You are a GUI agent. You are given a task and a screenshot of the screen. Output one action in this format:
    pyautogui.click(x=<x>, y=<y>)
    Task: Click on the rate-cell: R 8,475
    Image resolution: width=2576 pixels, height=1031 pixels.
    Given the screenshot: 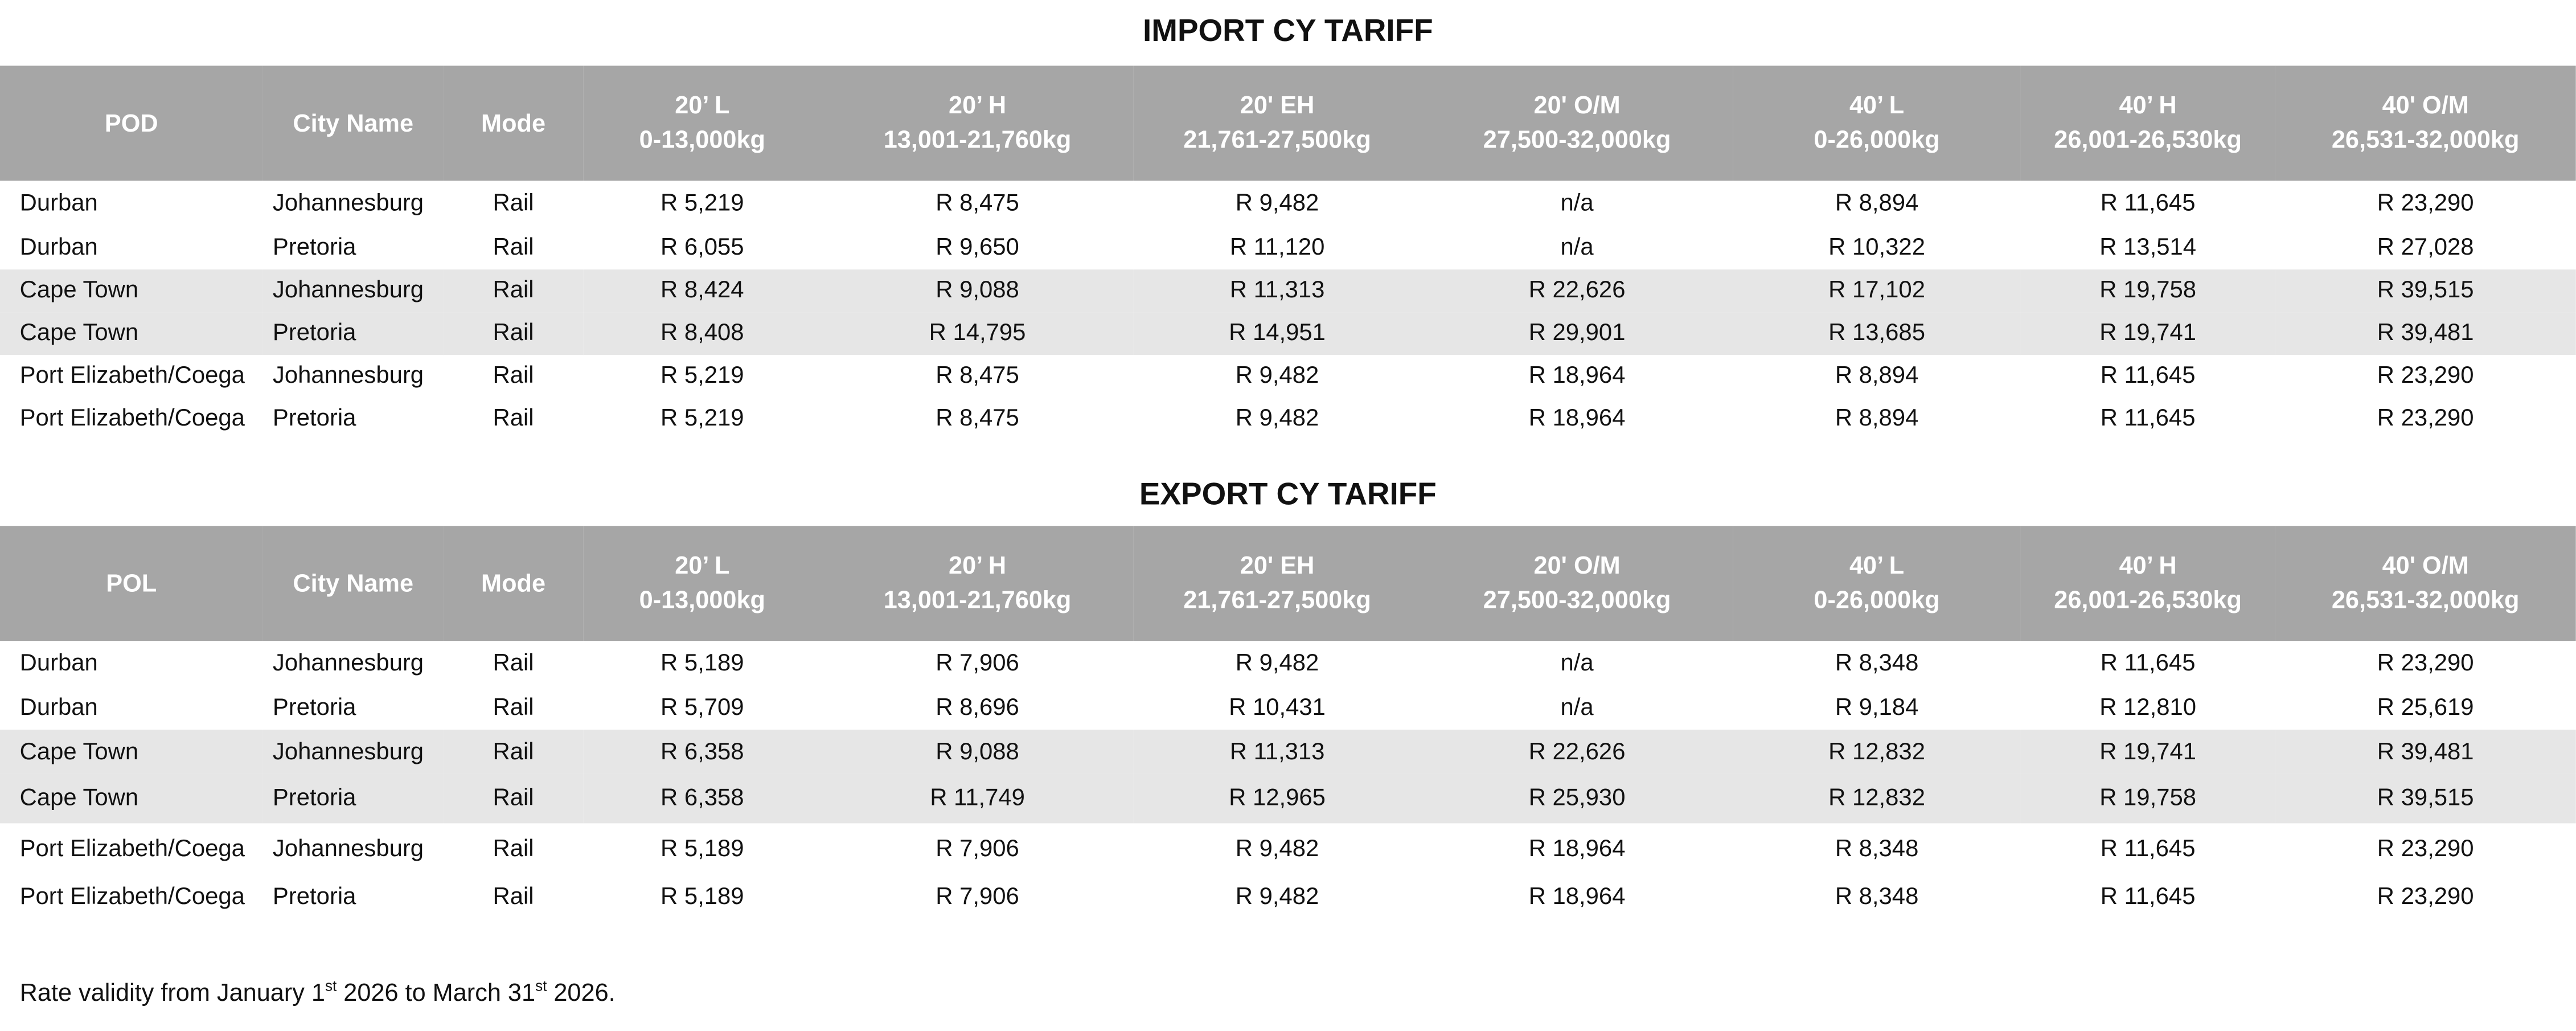 What is the action you would take?
    pyautogui.click(x=977, y=203)
    